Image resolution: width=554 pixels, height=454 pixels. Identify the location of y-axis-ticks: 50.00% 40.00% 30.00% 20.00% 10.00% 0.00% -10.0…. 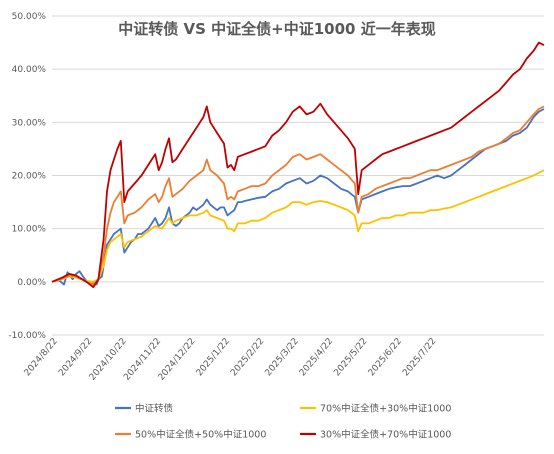
(27, 176).